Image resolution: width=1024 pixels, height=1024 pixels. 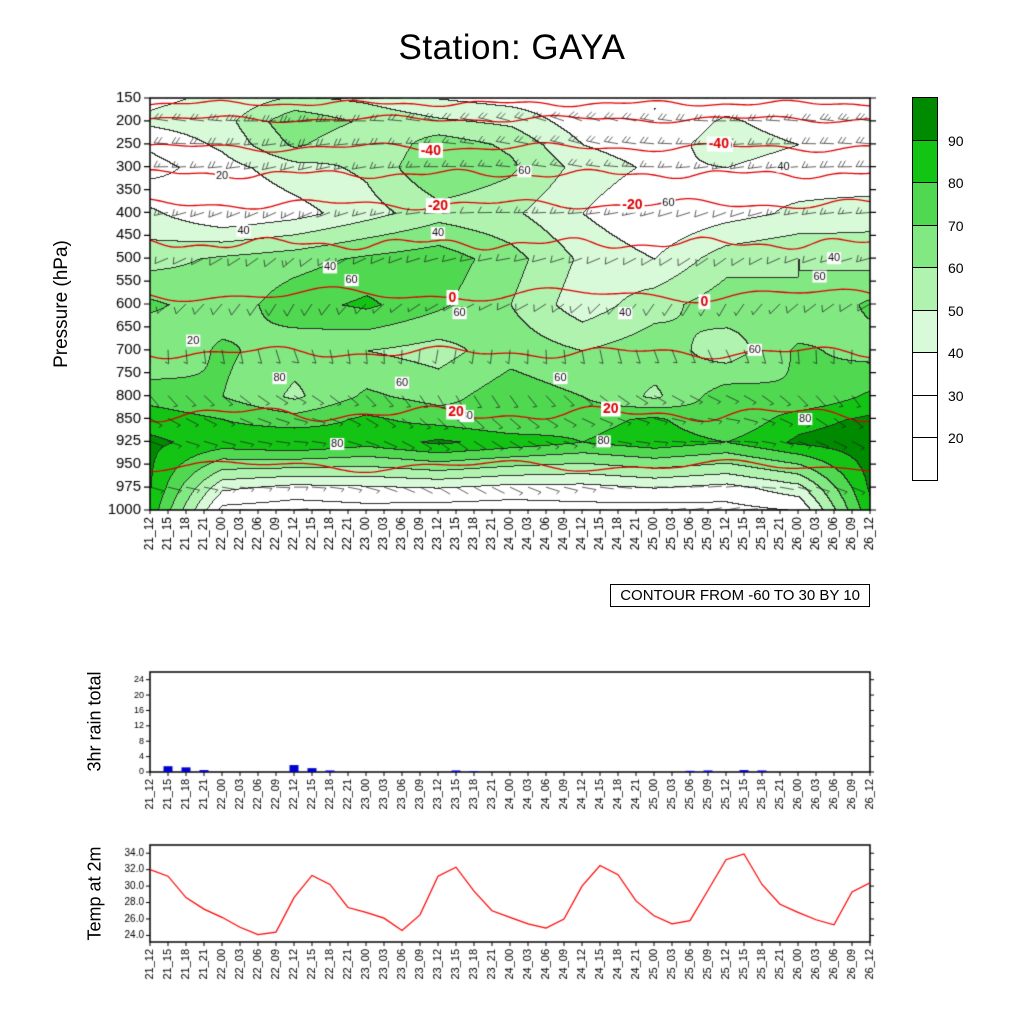 I want to click on colorbar-label: 50, so click(x=956, y=310).